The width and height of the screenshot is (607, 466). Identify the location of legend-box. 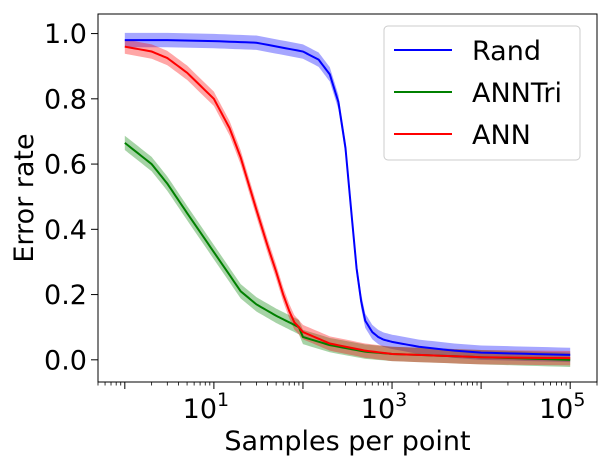
(482, 93).